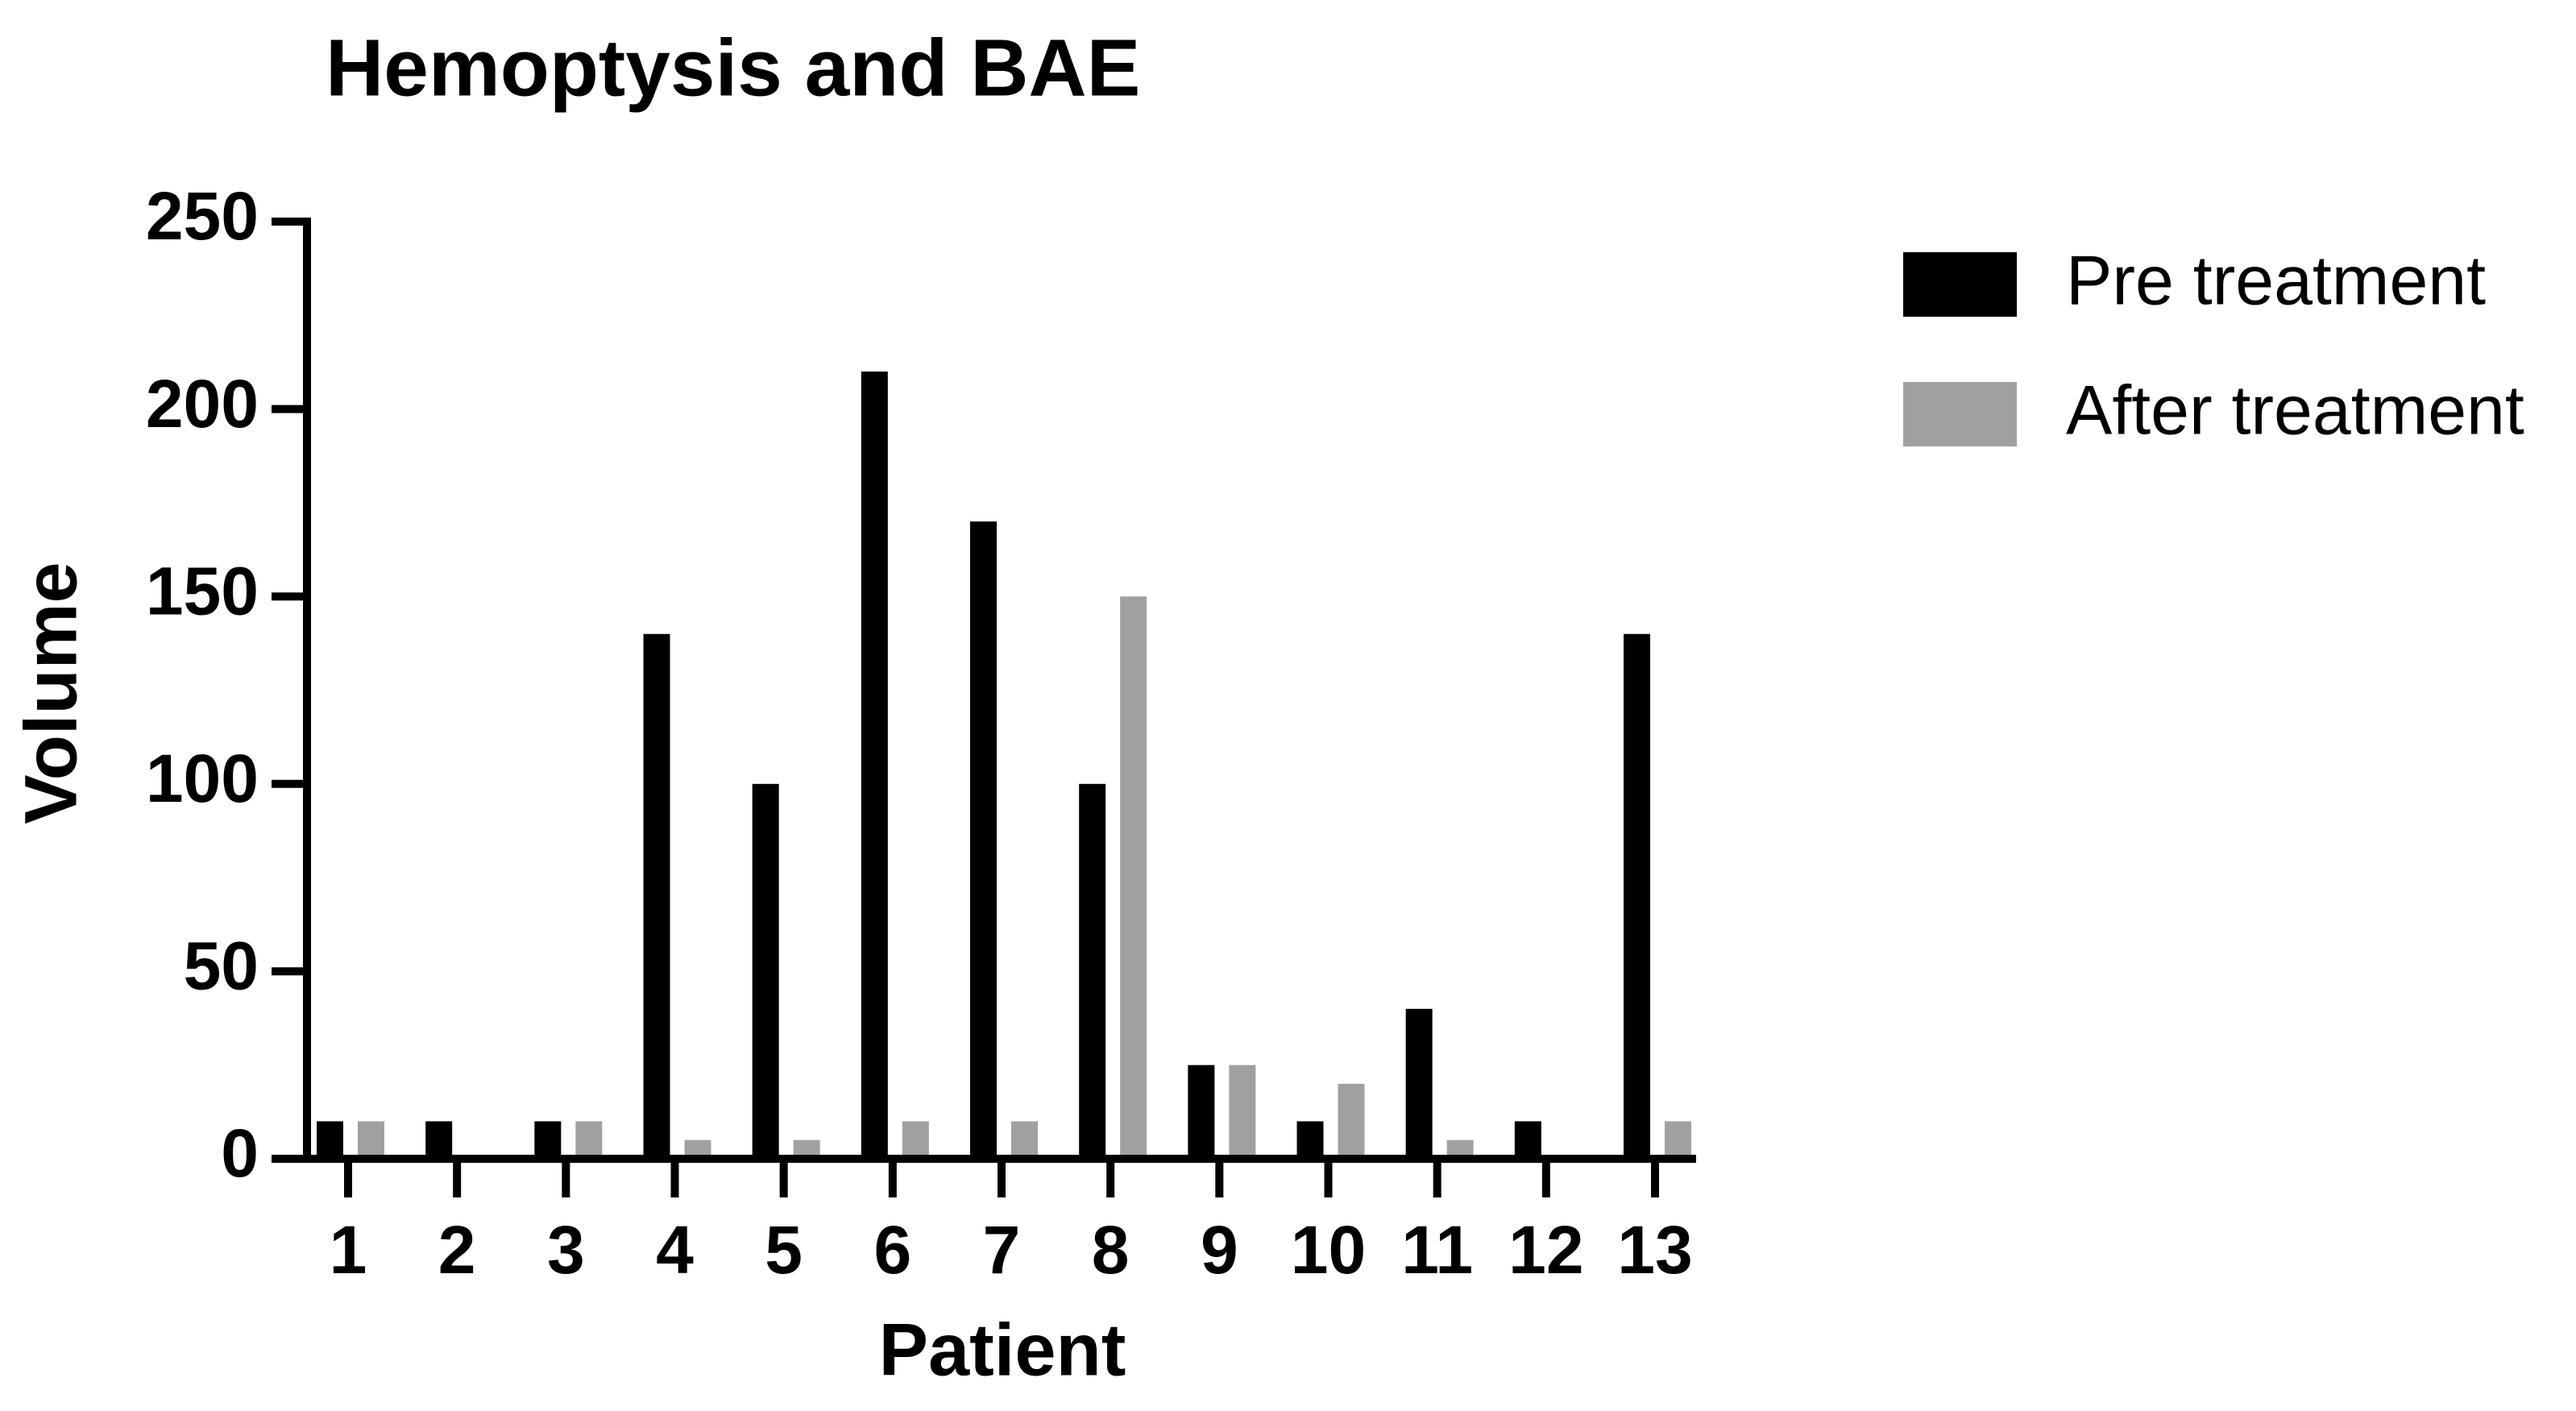  Describe the element at coordinates (675, 1250) in the screenshot. I see `x-tick-label: 4` at that location.